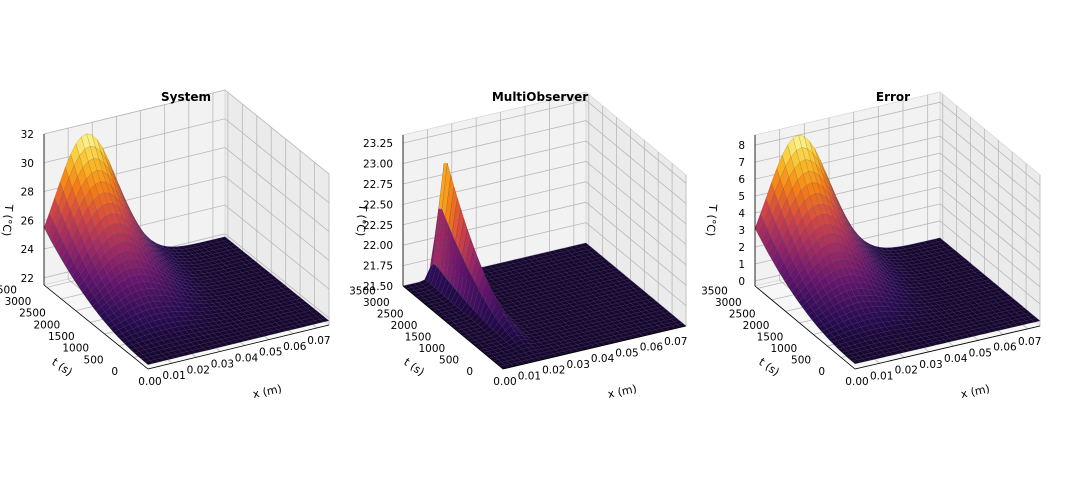 Image resolution: width=1080 pixels, height=480 pixels. I want to click on z-tick-label: 8, so click(741, 146).